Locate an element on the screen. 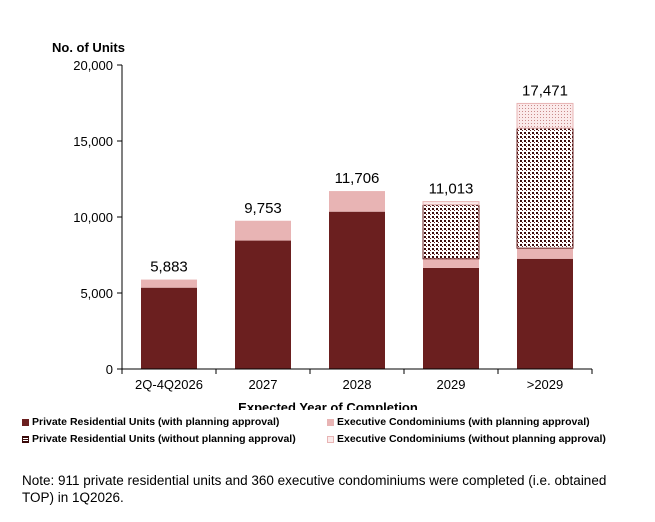  total-data-label: 11,706 is located at coordinates (357, 178).